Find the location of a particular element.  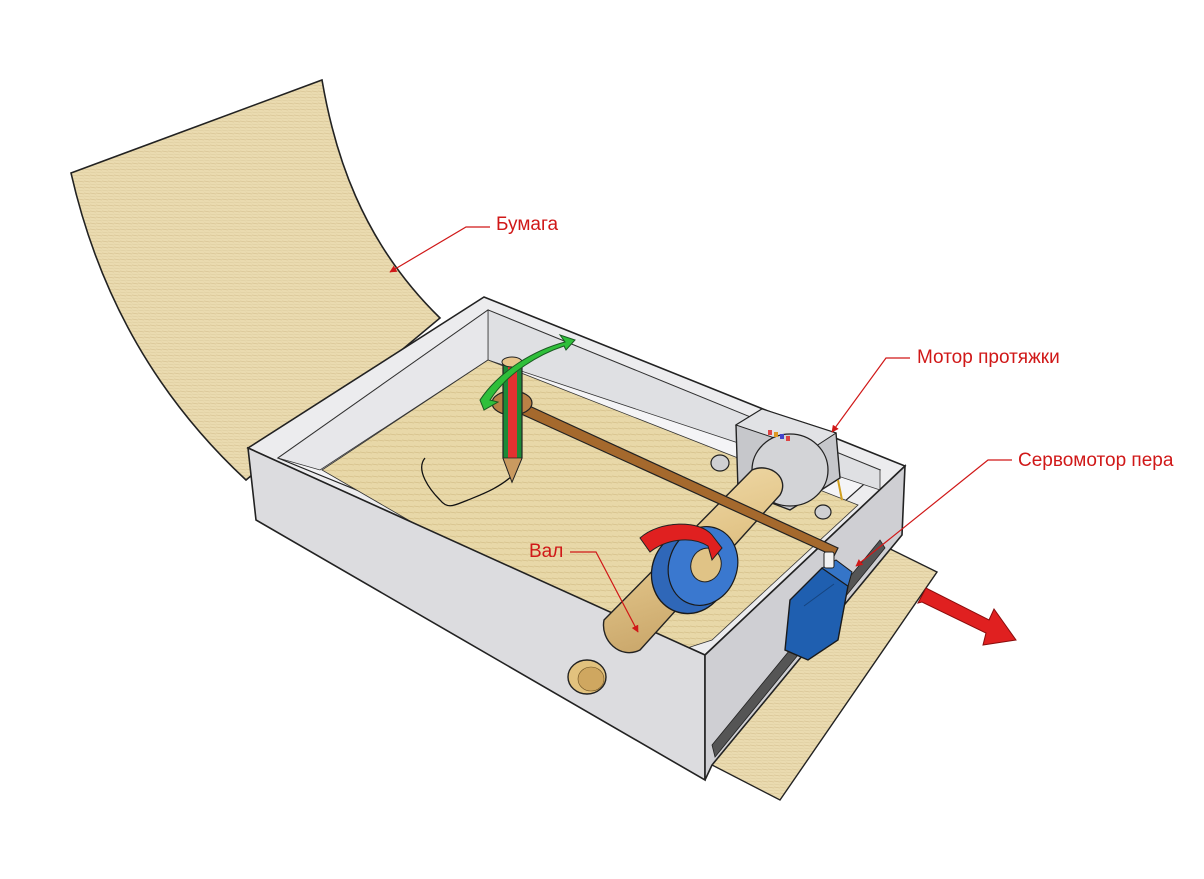

wheel-rotation-arrow is located at coordinates (681, 542).